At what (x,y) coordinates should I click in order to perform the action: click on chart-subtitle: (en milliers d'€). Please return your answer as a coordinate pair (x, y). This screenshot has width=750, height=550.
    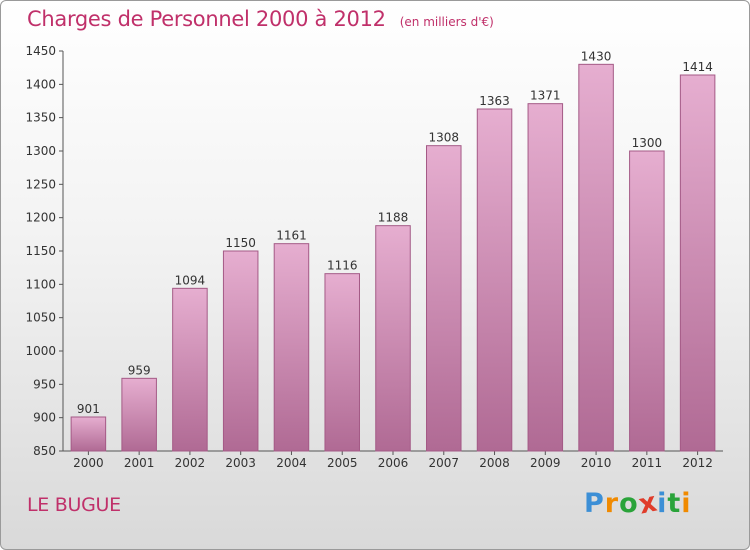
    Looking at the image, I should click on (446, 22).